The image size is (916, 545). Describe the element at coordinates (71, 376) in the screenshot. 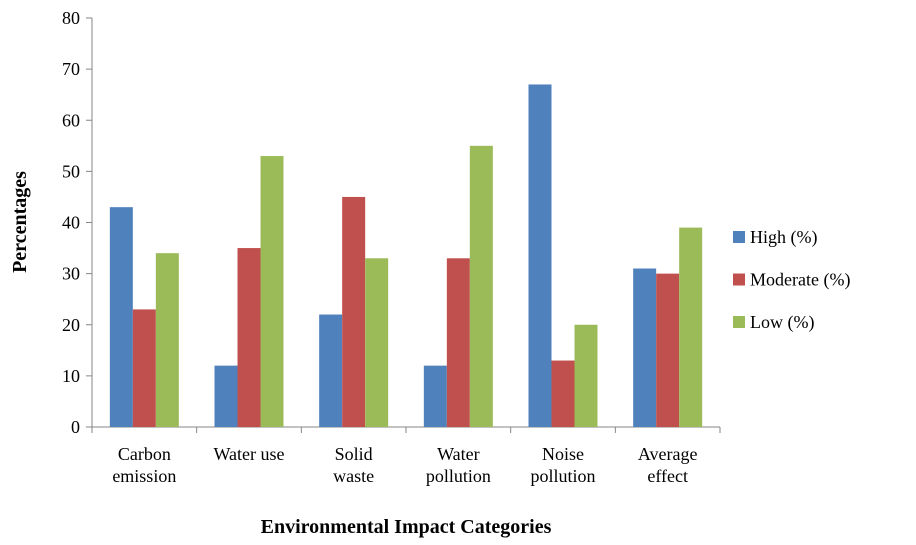

I see `y-tick-label: 10` at that location.